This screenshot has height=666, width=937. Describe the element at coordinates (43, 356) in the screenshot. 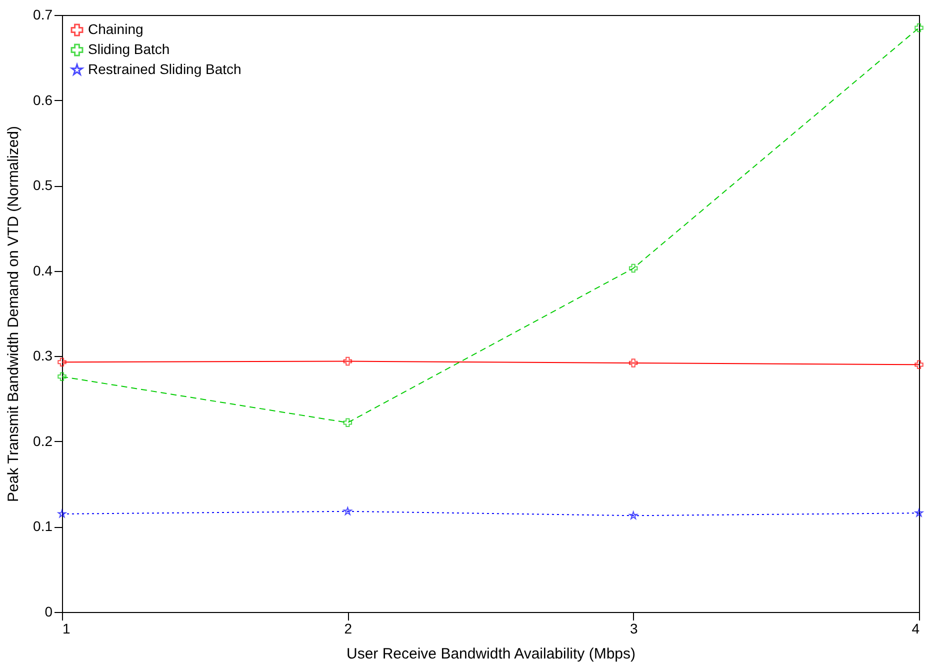

I see `y-tick-label: 0.3` at that location.